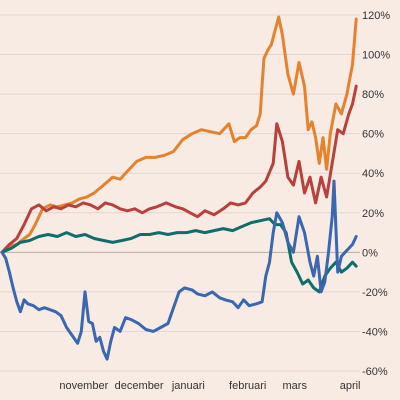 The image size is (400, 400). Describe the element at coordinates (376, 16) in the screenshot. I see `y-tick-label: 120%` at that location.